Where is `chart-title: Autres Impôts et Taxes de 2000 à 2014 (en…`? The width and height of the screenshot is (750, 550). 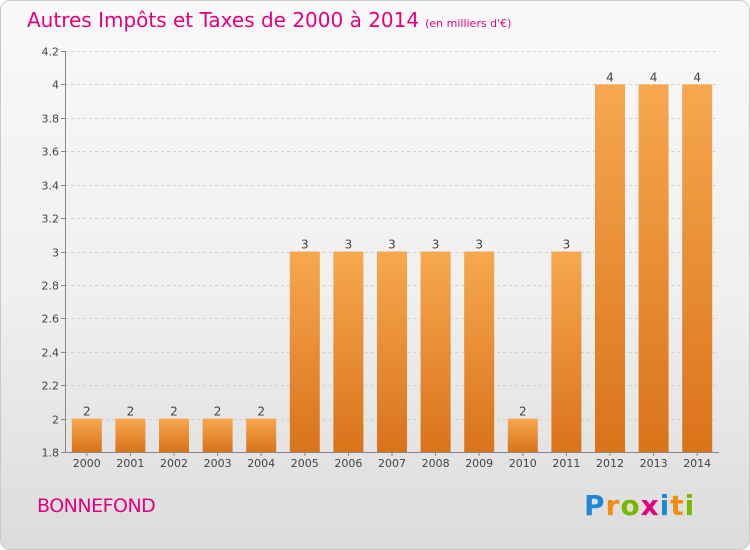 chart-title: Autres Impôts et Taxes de 2000 à 2014 (en… is located at coordinates (269, 20).